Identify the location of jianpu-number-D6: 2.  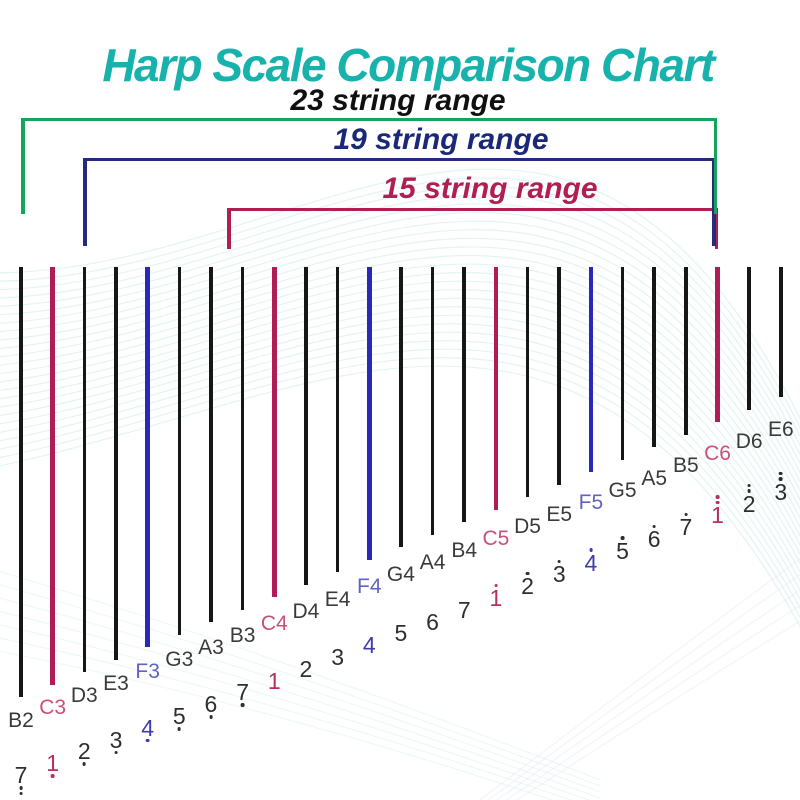
(749, 504).